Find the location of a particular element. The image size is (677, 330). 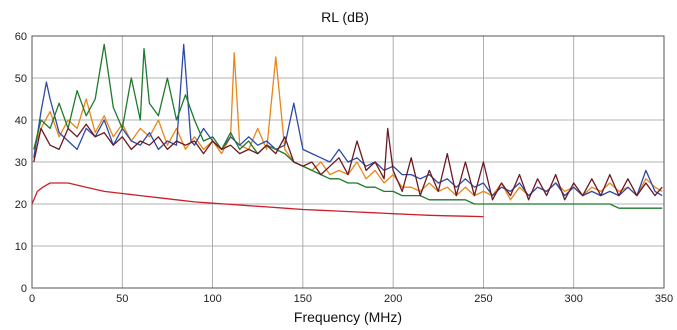

y-tick-label: 30 is located at coordinates (21, 163).